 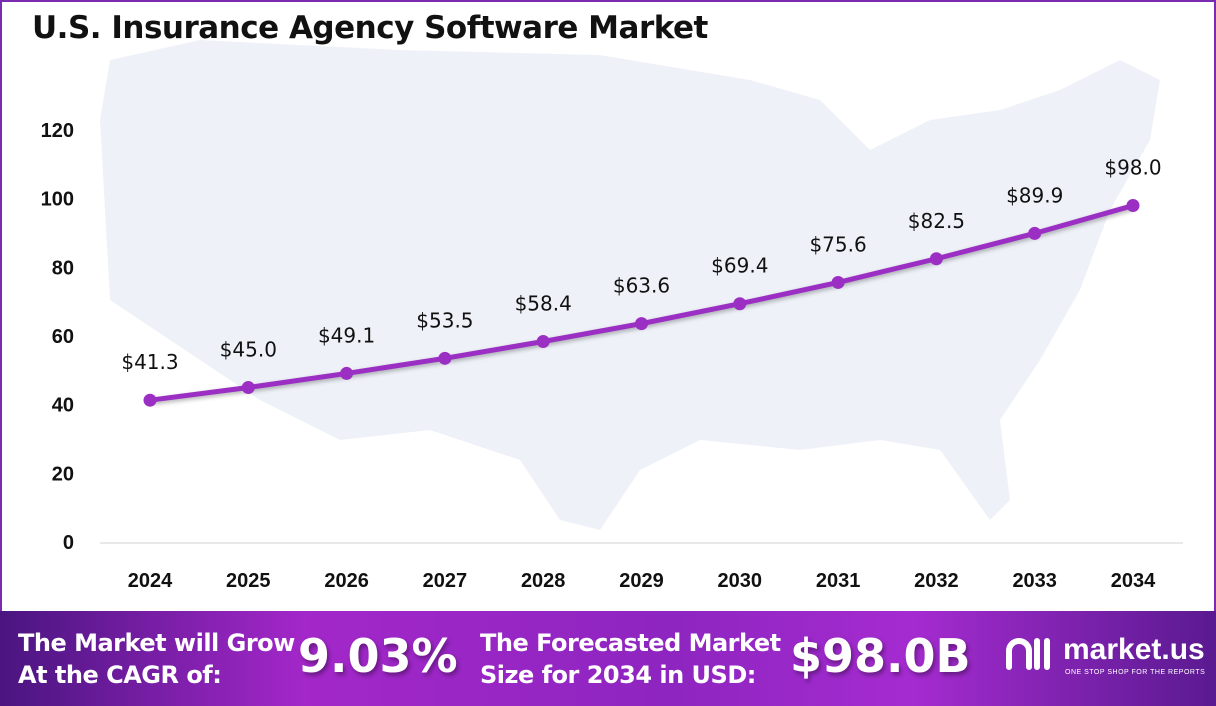 What do you see at coordinates (641, 286) in the screenshot?
I see `data-label: $63.6` at bounding box center [641, 286].